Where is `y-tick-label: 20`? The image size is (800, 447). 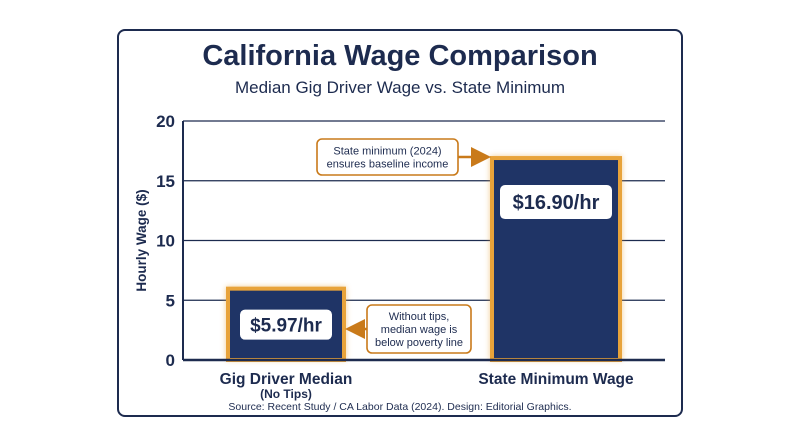 y-tick-label: 20 is located at coordinates (165, 121).